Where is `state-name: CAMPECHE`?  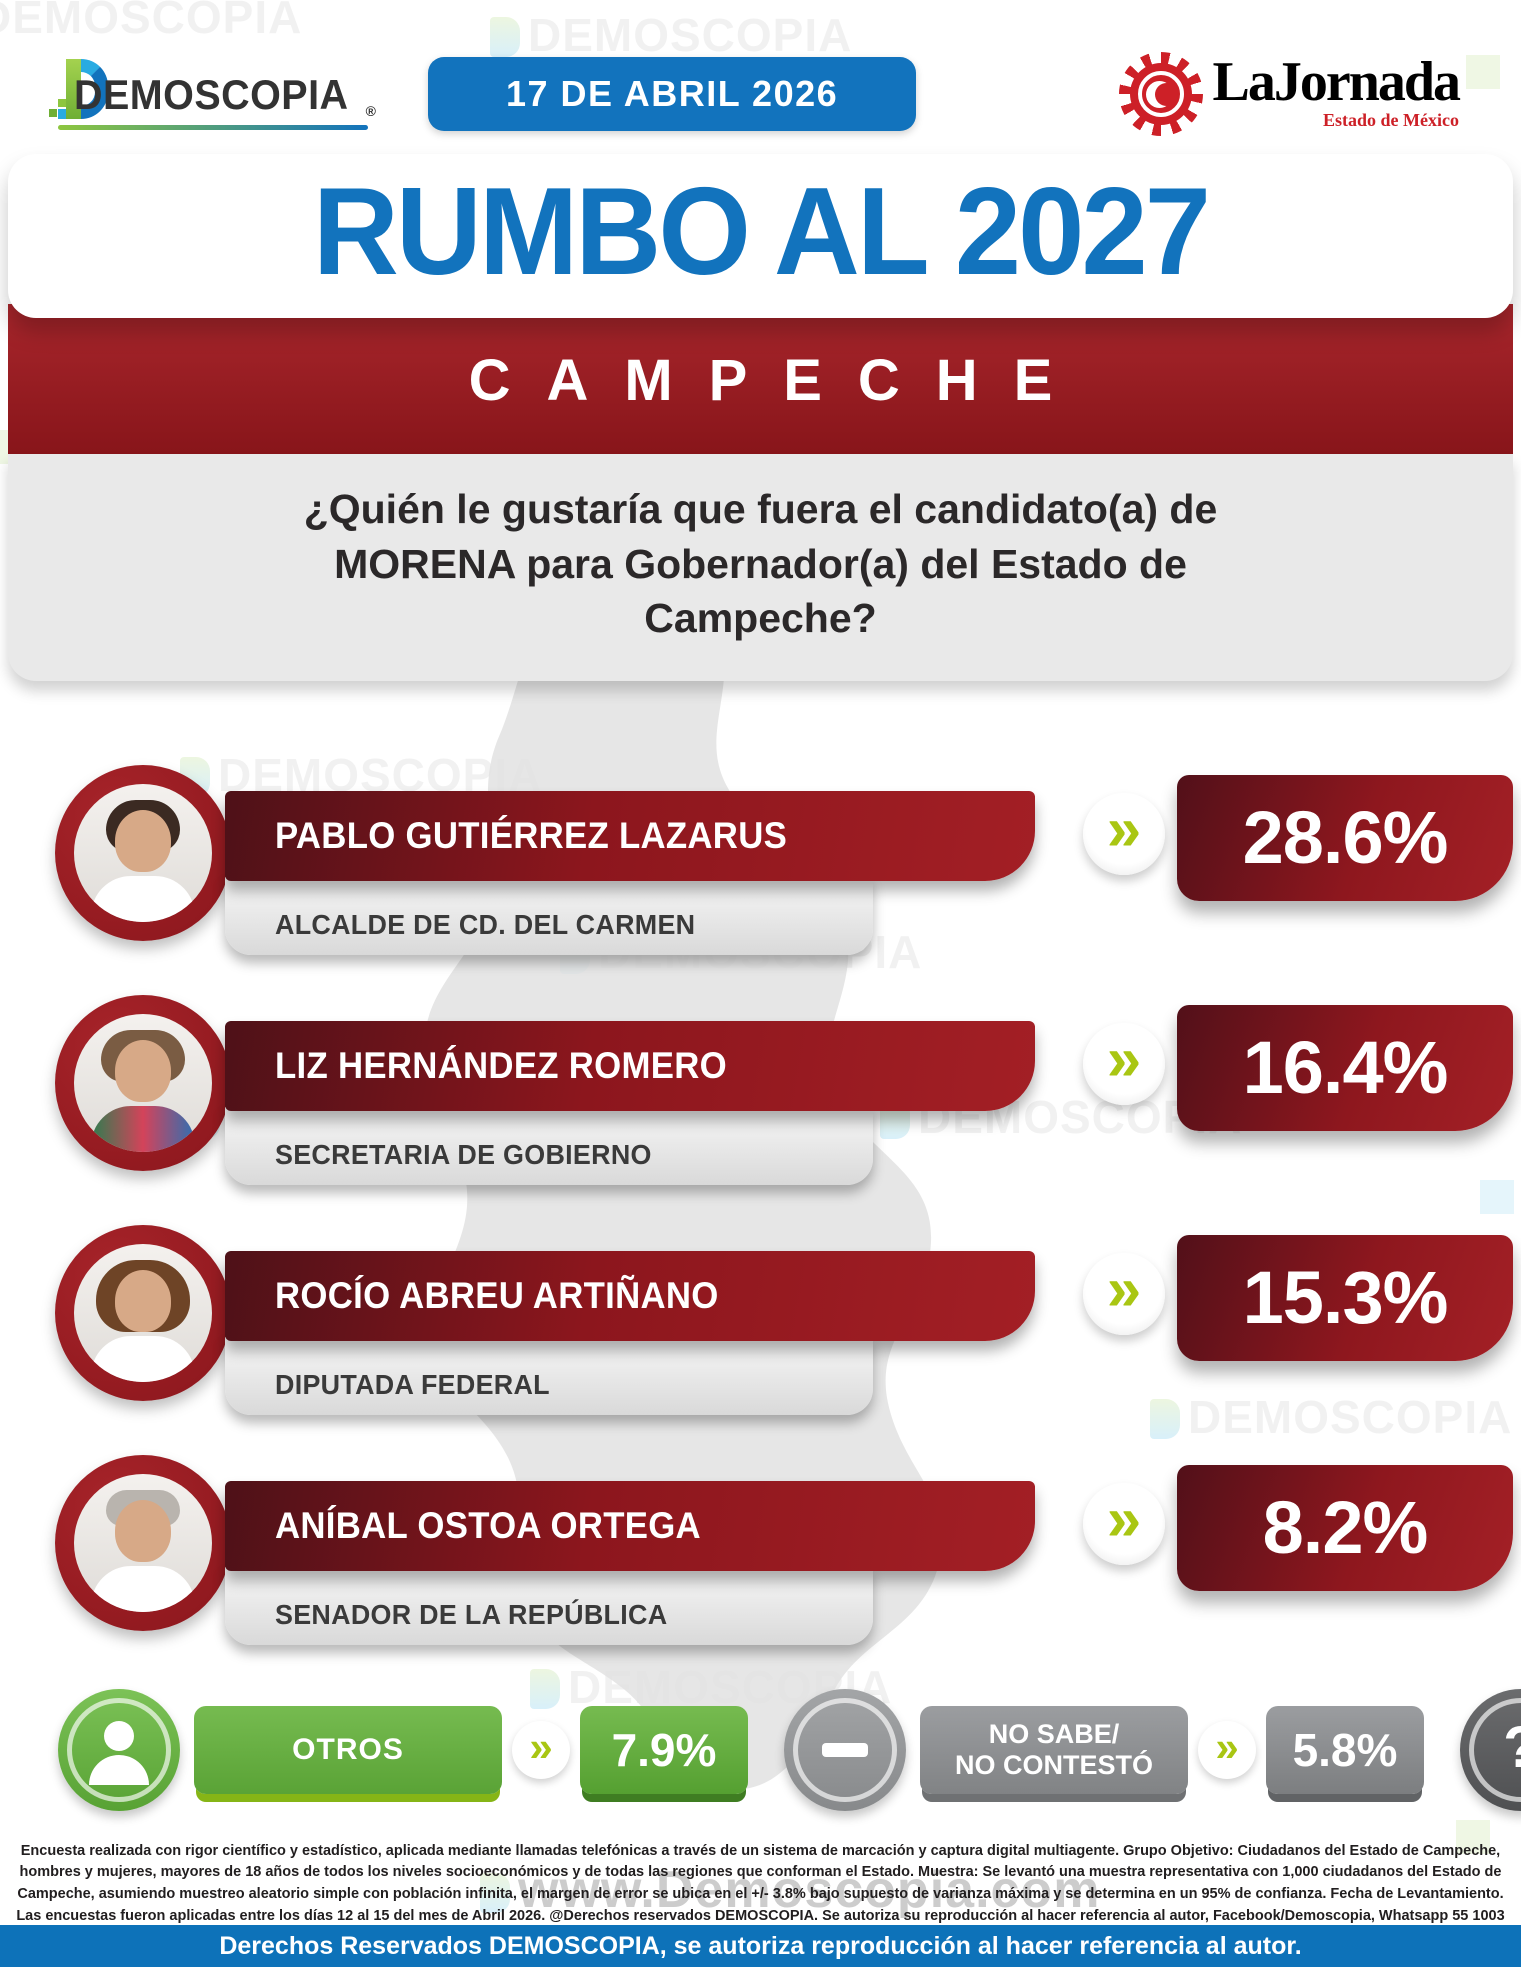 state-name: CAMPECHE is located at coordinates (778, 381).